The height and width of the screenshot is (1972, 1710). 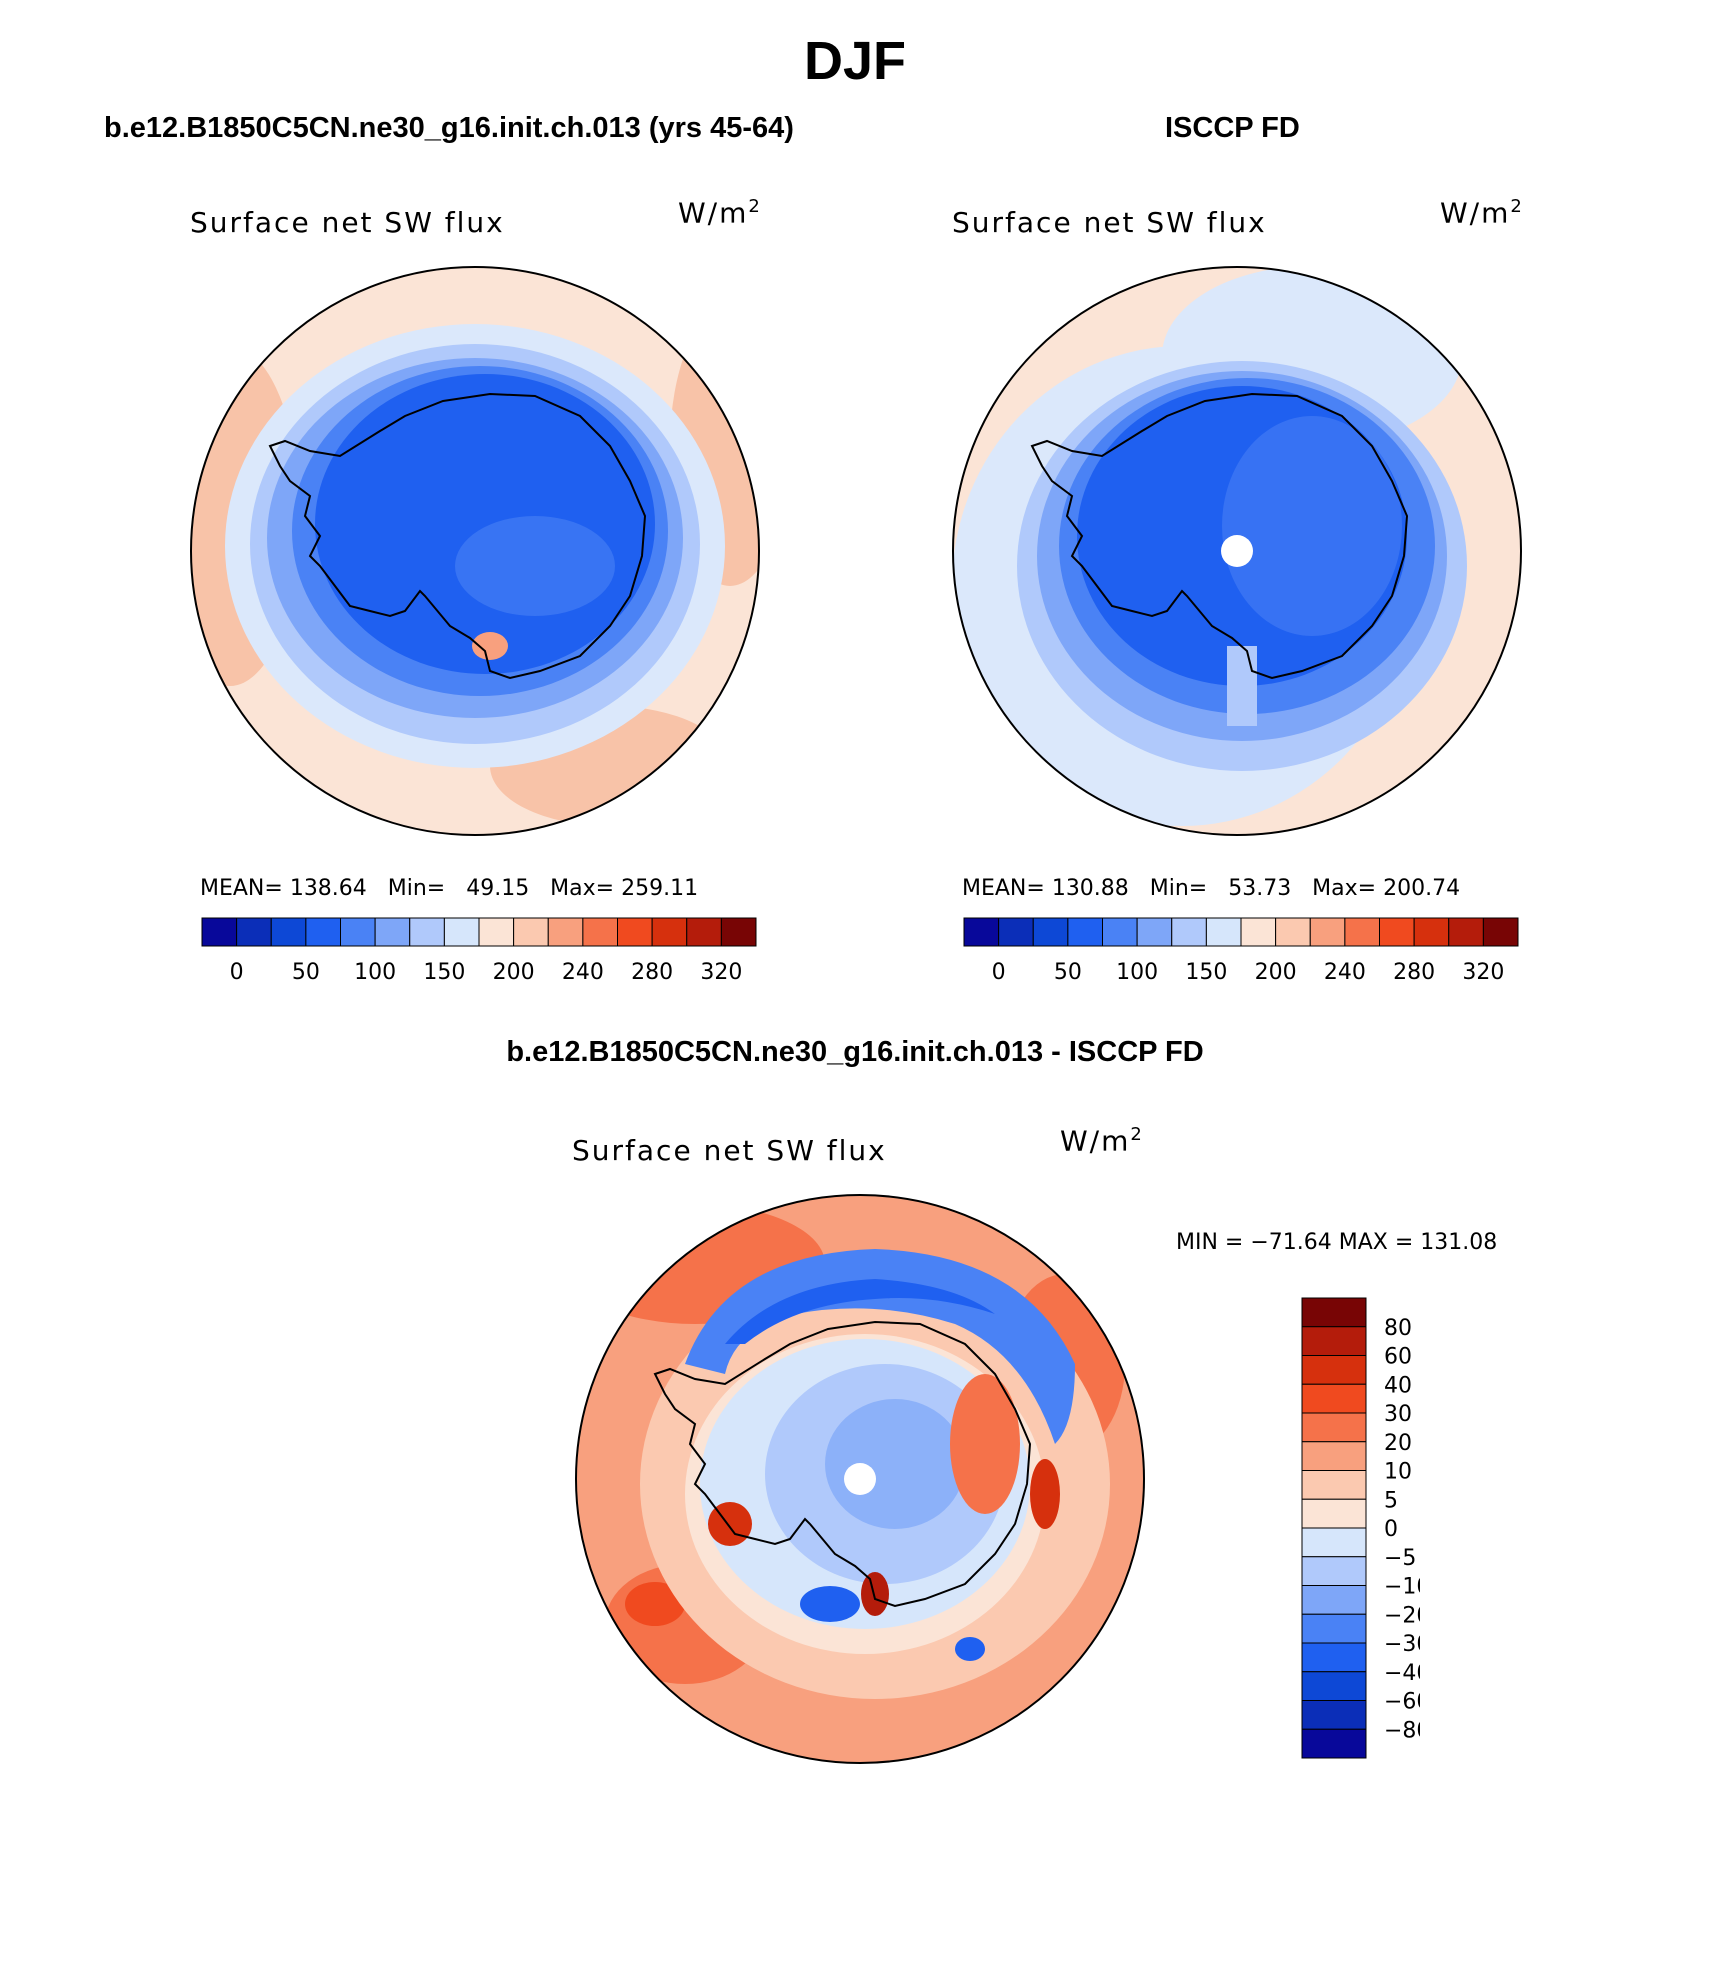 I want to click on panel-1-colorbar: 0 50 100 150 200 240 280 320, so click(x=479, y=951).